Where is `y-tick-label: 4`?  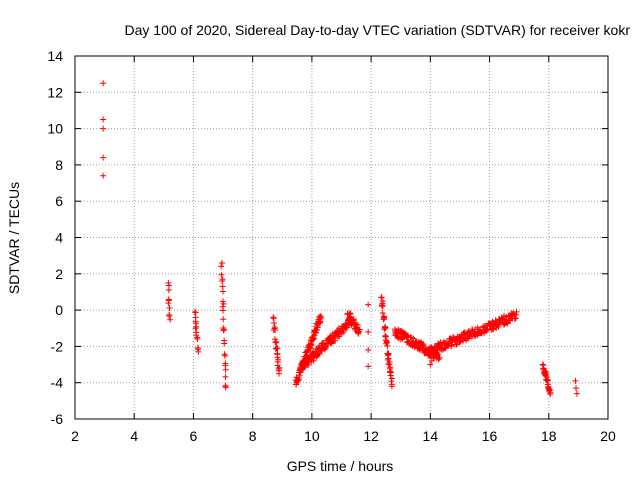
y-tick-label: 4 is located at coordinates (59, 238).